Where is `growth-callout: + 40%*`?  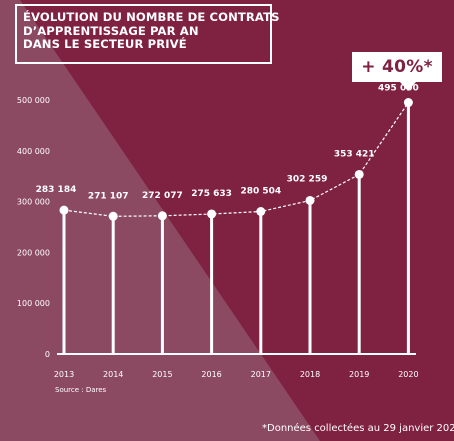 growth-callout: + 40%* is located at coordinates (397, 67).